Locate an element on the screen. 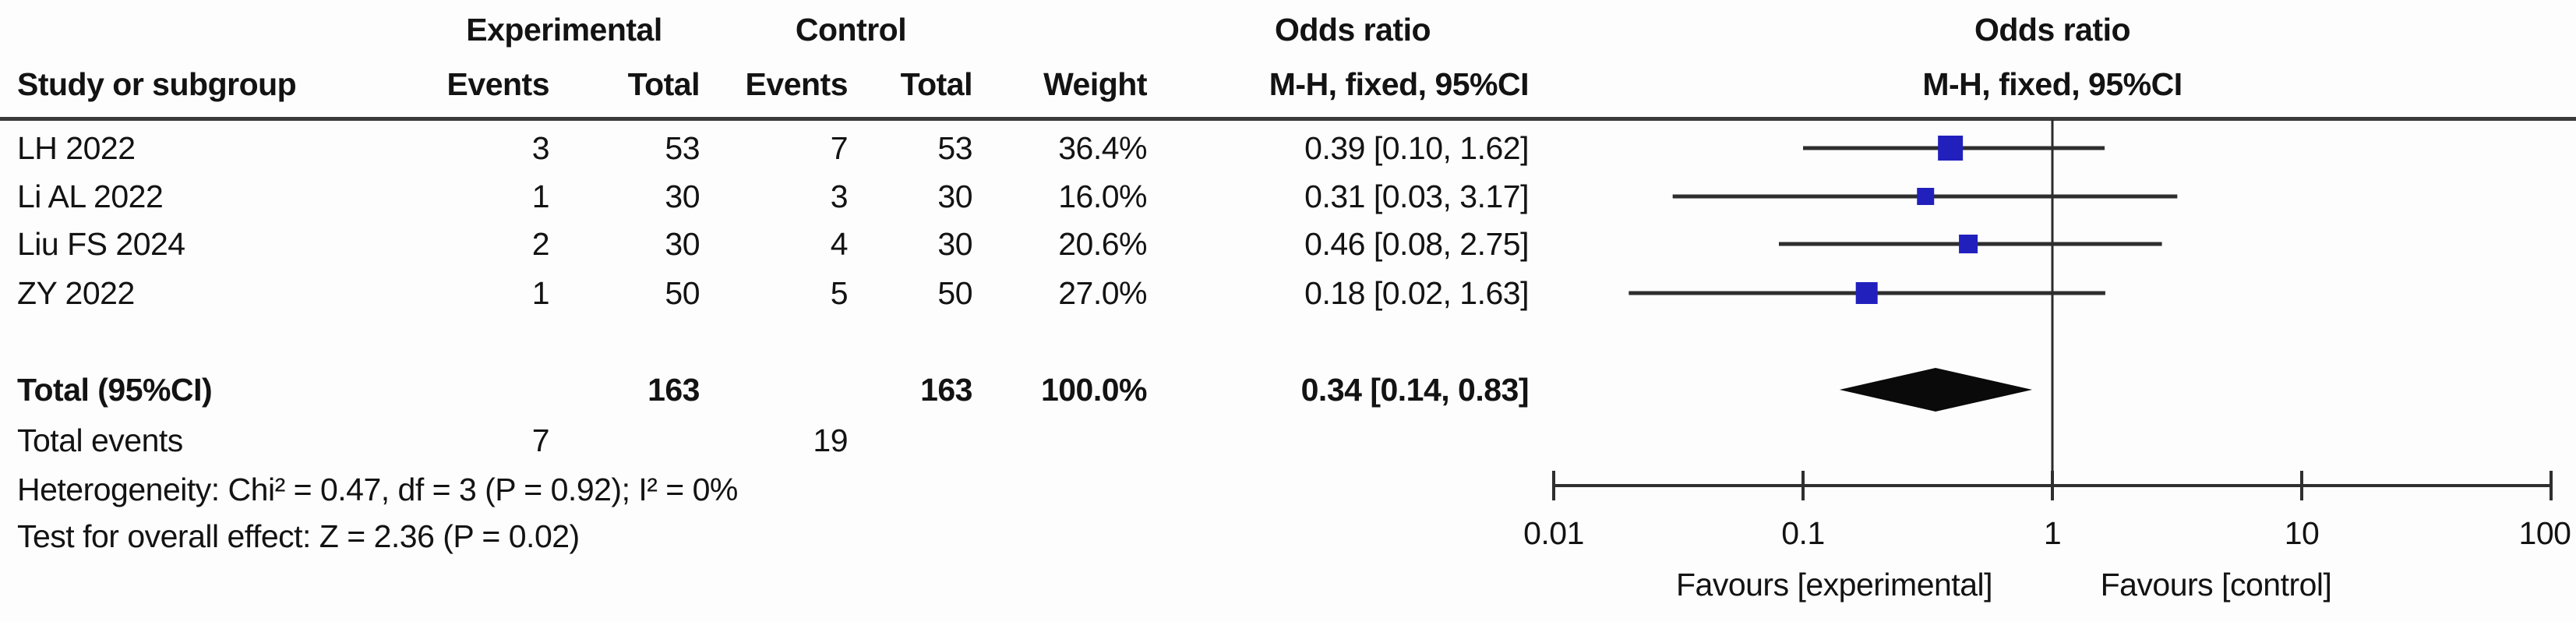 This screenshot has height=622, width=2576. plot-title-odds-ratio: Odds ratio is located at coordinates (2052, 30).